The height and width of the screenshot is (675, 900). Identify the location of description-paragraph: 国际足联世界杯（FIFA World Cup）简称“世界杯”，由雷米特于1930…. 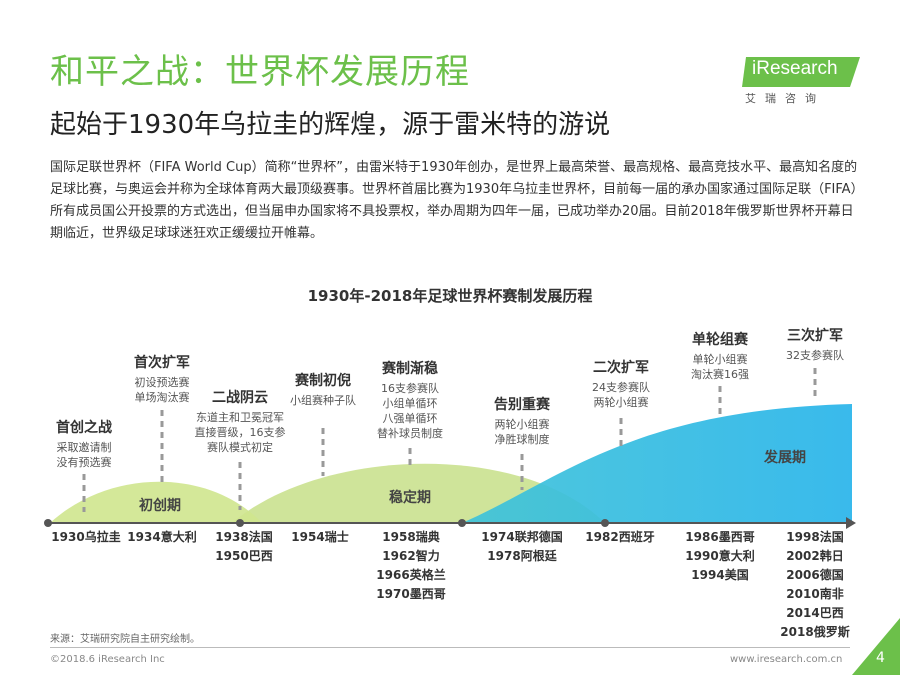
(454, 200).